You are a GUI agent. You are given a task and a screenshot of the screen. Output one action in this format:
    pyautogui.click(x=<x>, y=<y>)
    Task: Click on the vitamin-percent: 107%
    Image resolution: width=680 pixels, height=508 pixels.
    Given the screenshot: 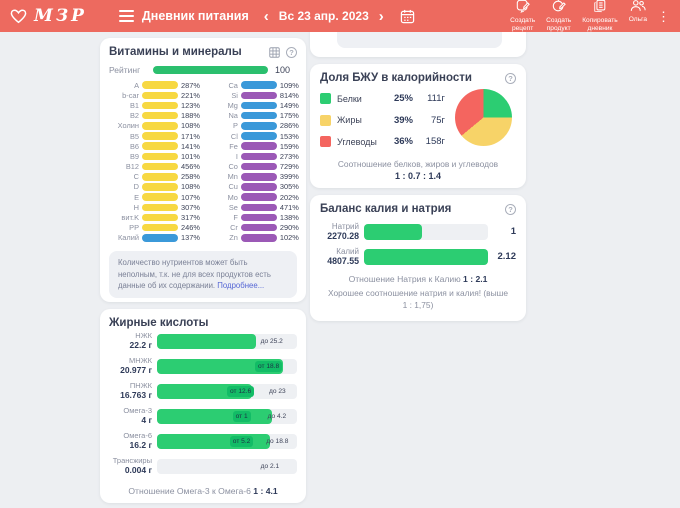 What is the action you would take?
    pyautogui.click(x=190, y=197)
    